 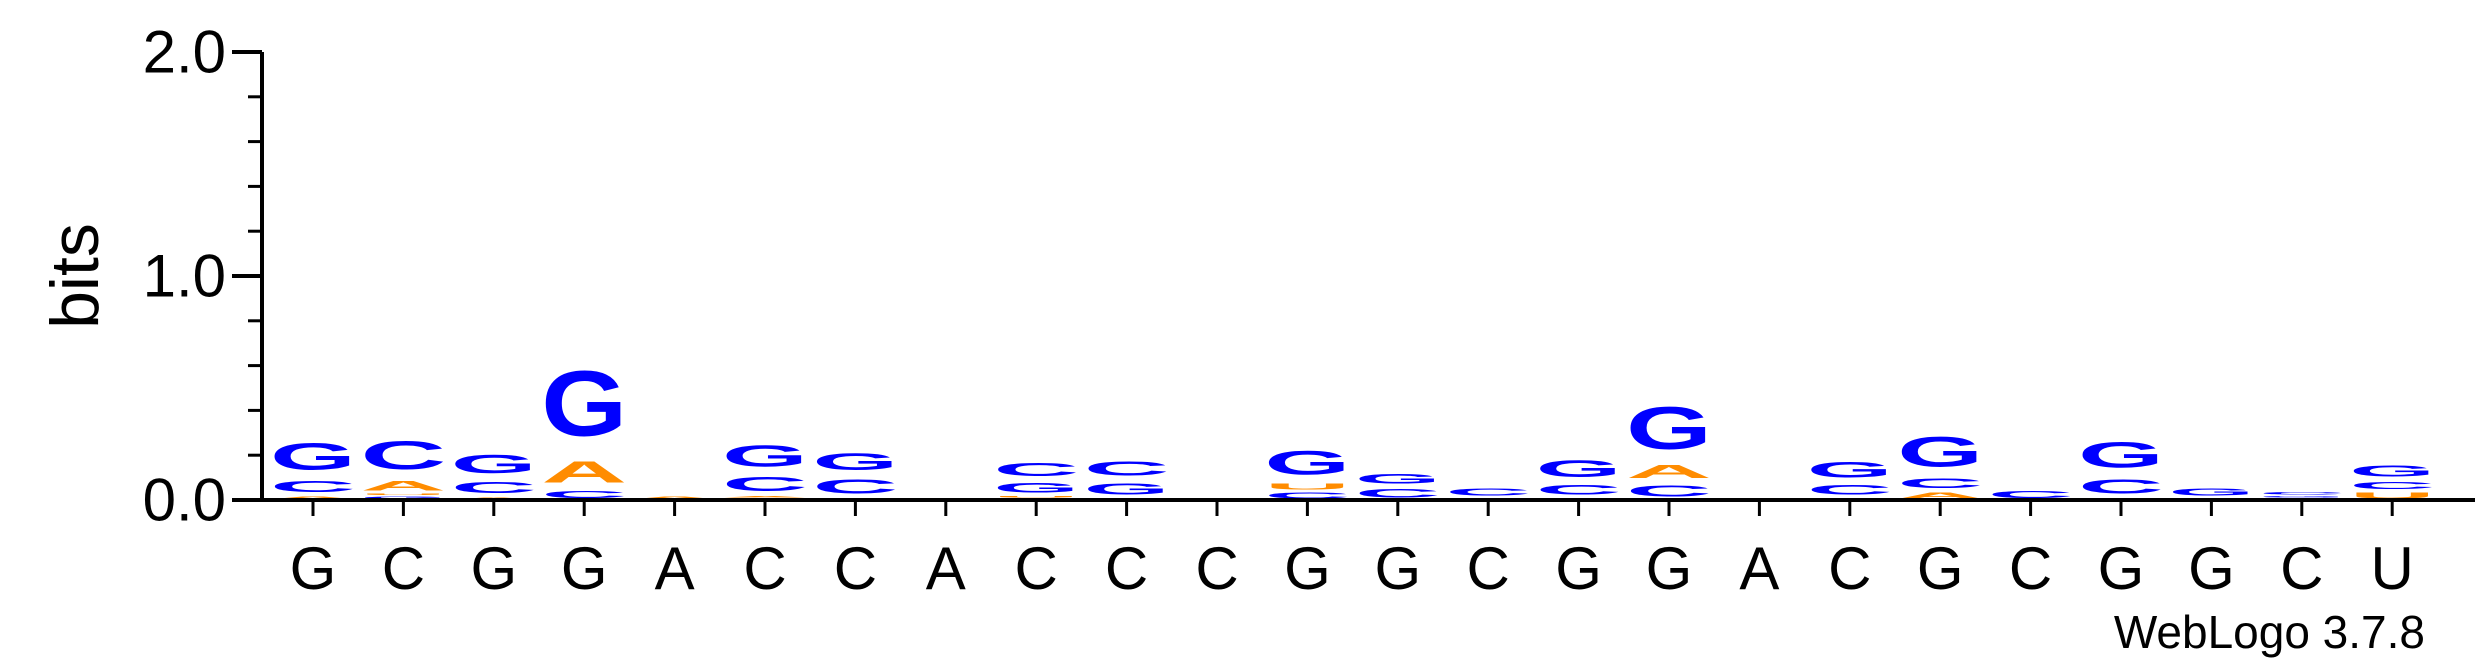 What do you see at coordinates (184, 52) in the screenshot?
I see `y-tick-label: 2.0` at bounding box center [184, 52].